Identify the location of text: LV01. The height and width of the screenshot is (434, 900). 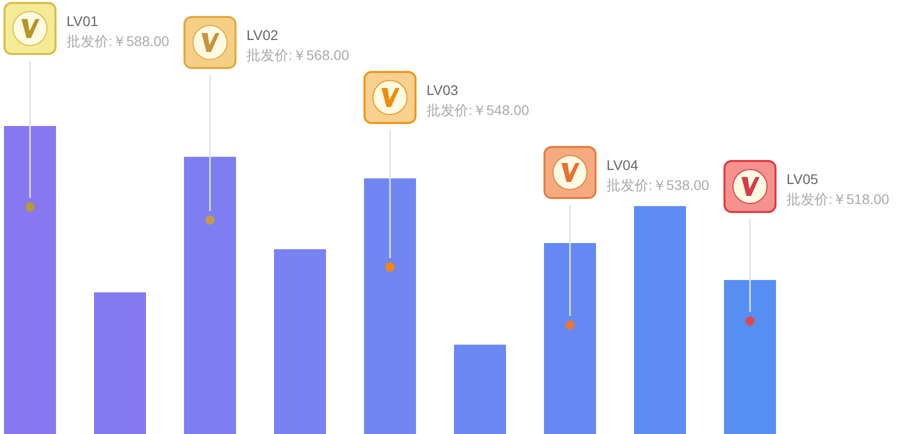
(82, 21).